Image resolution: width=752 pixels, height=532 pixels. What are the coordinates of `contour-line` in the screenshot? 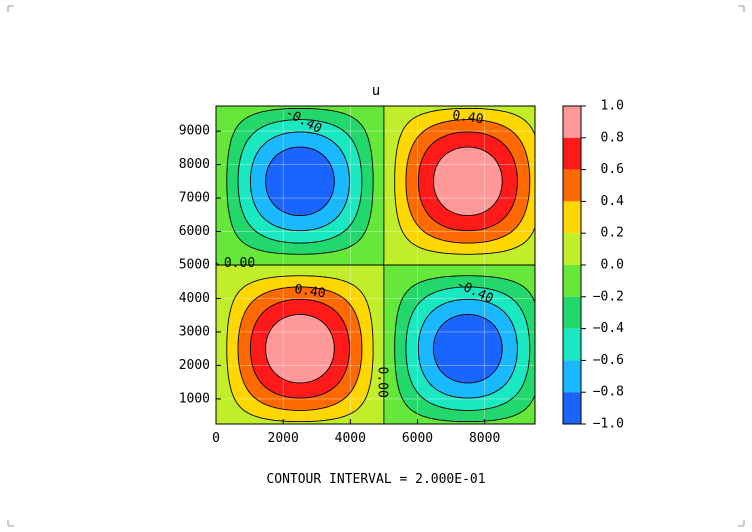 It's located at (384, 265).